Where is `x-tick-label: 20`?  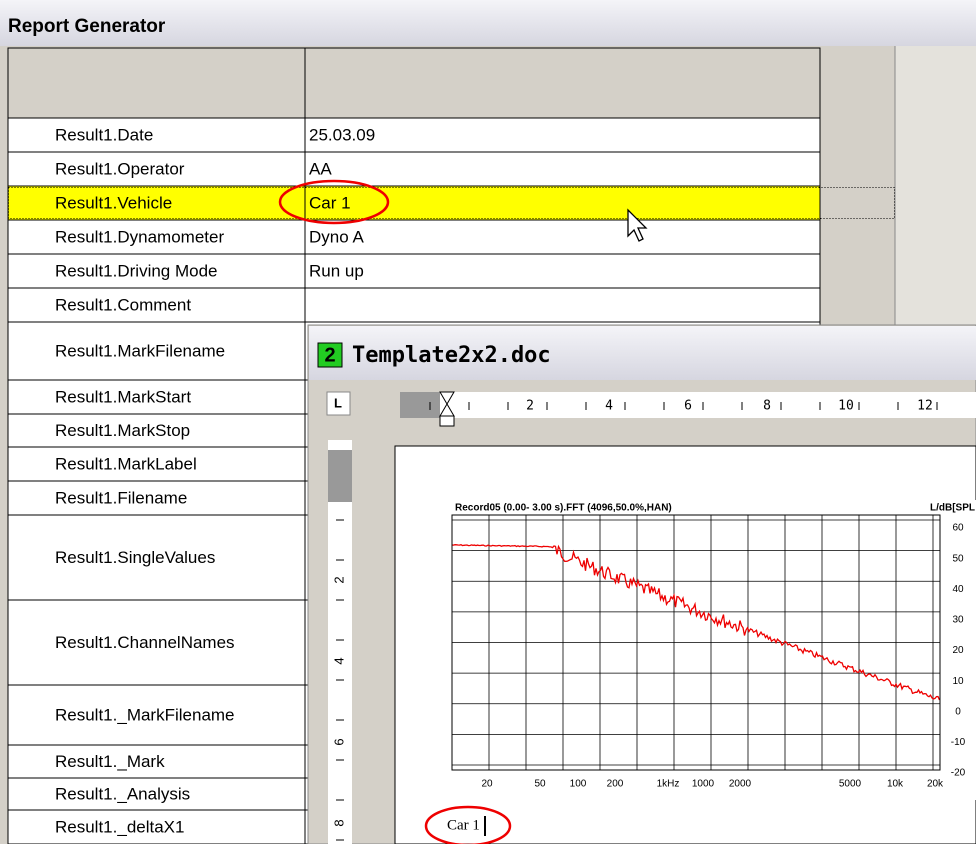
x-tick-label: 20 is located at coordinates (487, 784).